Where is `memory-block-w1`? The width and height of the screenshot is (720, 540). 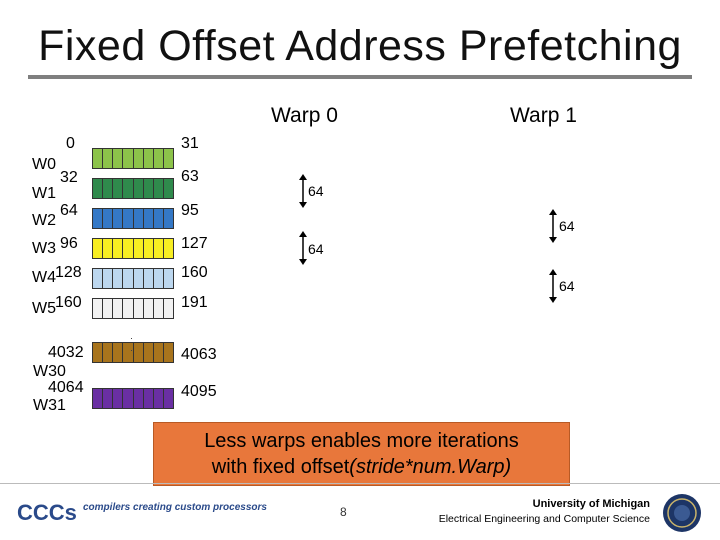
memory-block-w1 is located at coordinates (133, 188).